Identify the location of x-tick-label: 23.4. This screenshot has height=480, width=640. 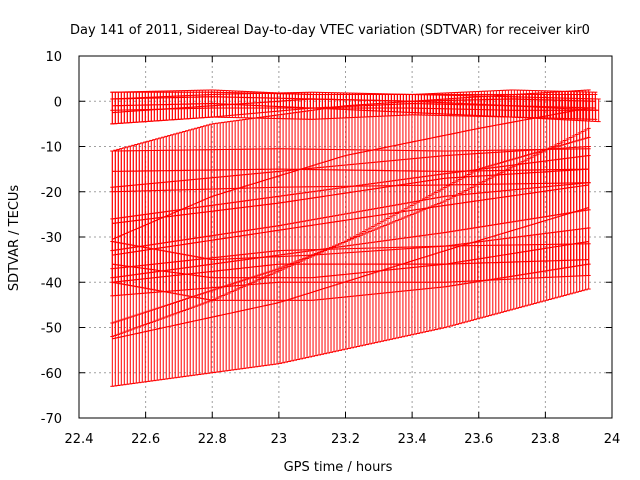
(412, 439).